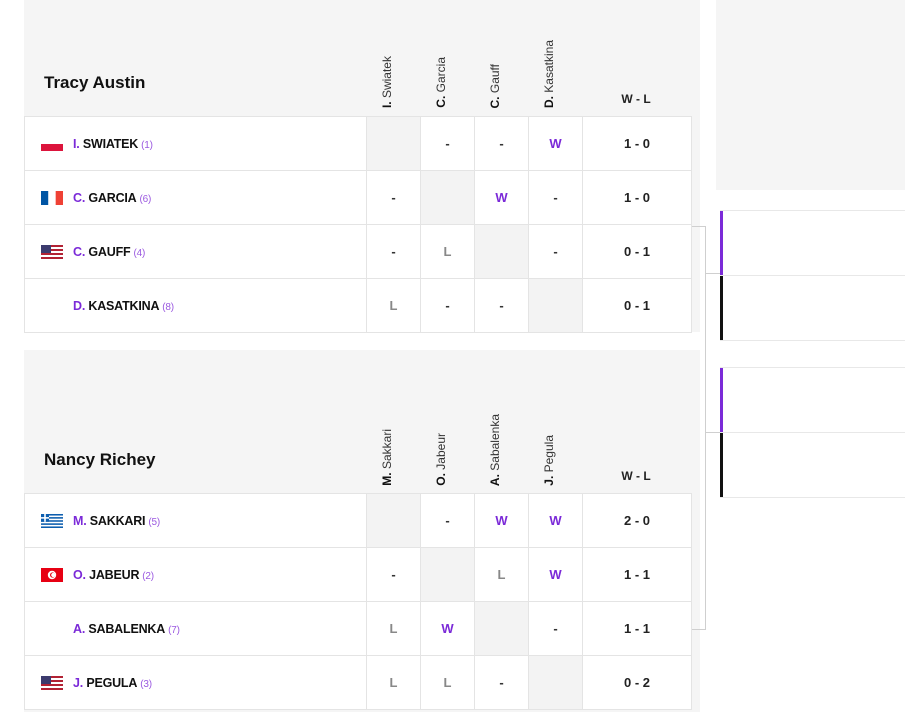 The image size is (905, 728). What do you see at coordinates (441, 82) in the screenshot?
I see `column-header-garcia: C. Garcia` at bounding box center [441, 82].